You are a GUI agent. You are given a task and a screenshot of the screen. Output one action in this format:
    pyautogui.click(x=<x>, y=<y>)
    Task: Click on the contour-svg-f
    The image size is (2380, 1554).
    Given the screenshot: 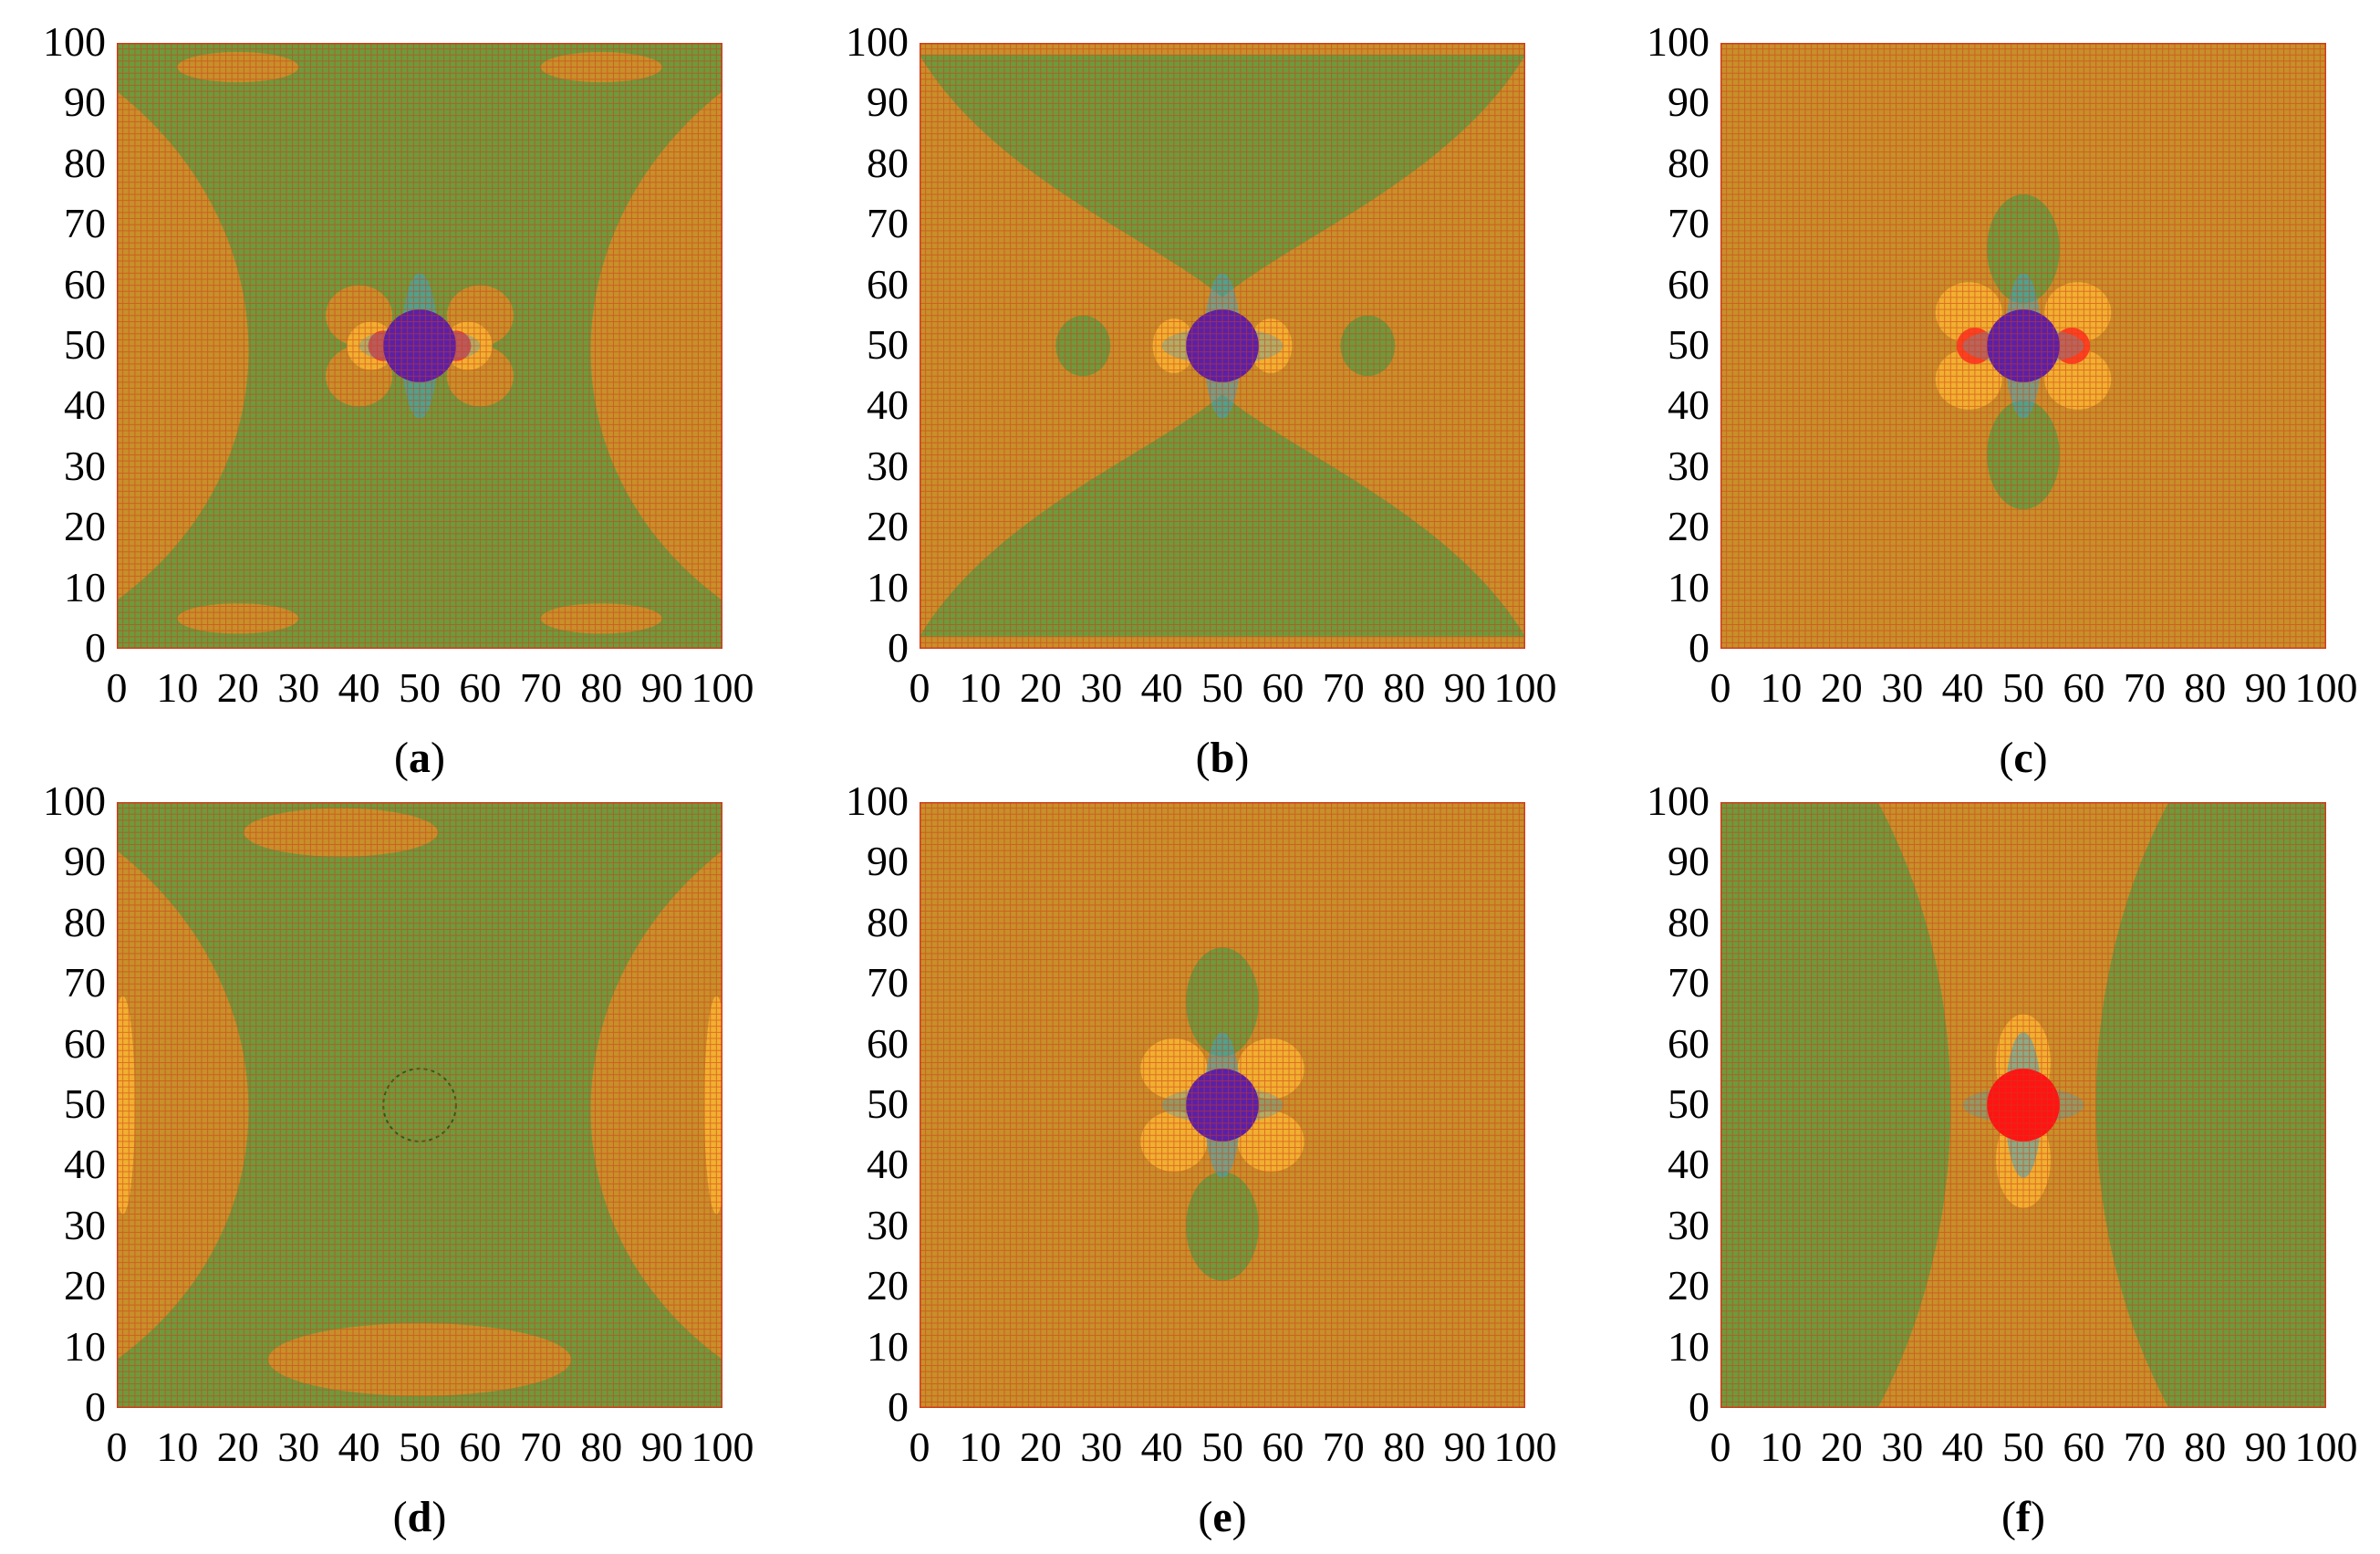 What is the action you would take?
    pyautogui.click(x=2023, y=1105)
    